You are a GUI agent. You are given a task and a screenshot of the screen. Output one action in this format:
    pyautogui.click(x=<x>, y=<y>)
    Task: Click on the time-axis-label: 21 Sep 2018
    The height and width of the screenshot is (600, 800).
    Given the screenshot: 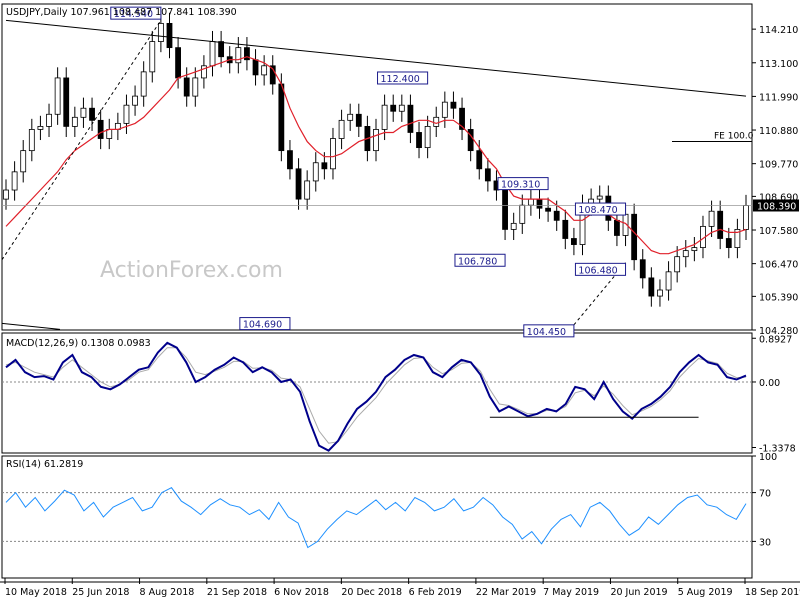 What is the action you would take?
    pyautogui.click(x=237, y=592)
    